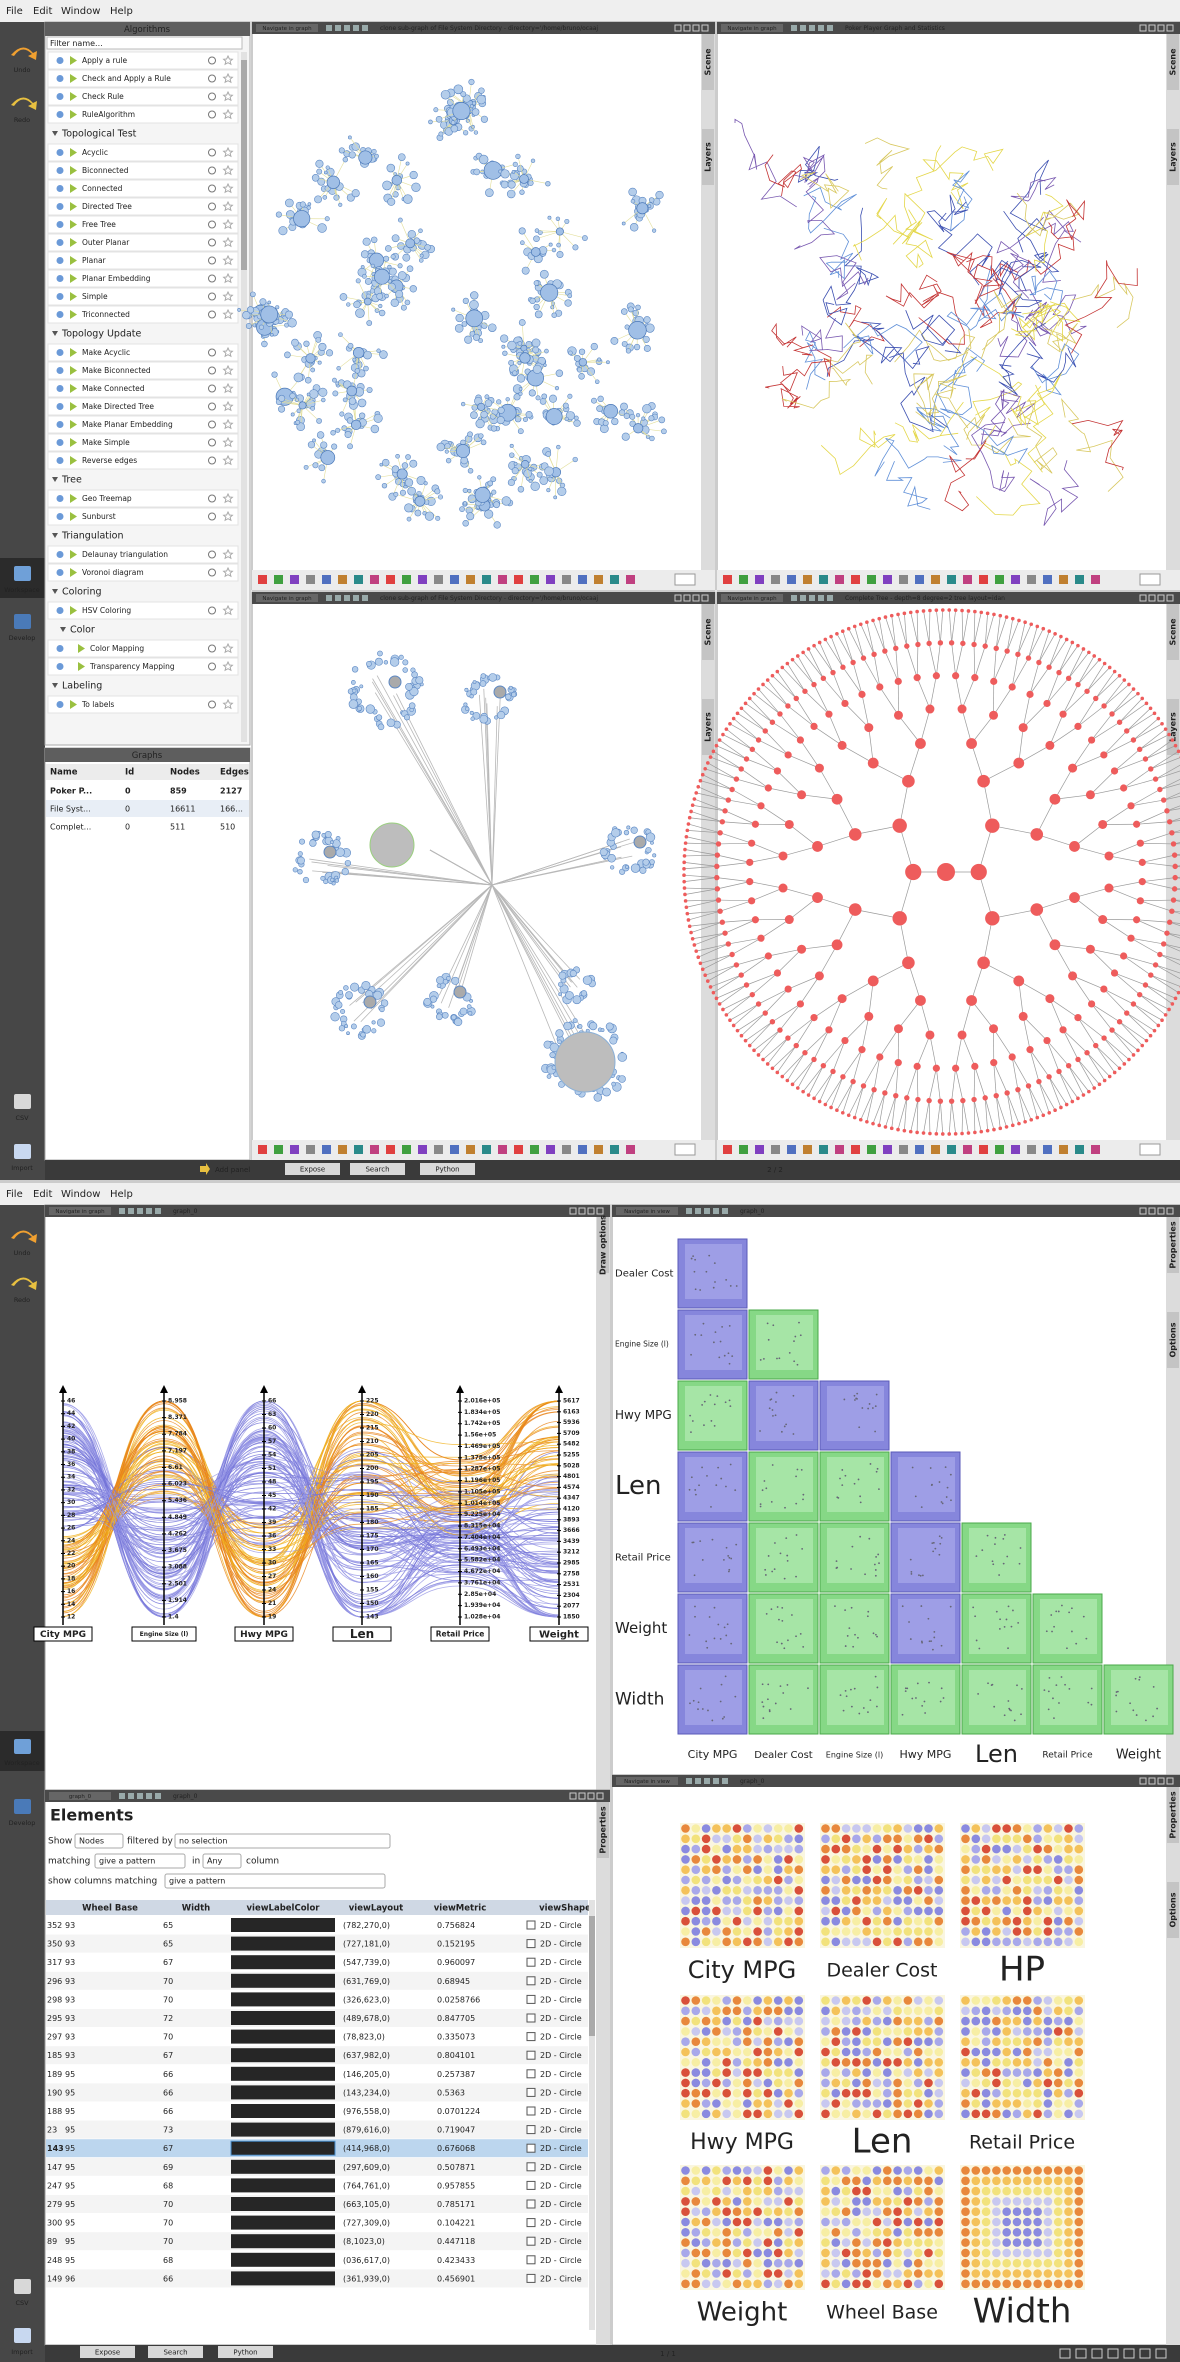 The image size is (1180, 2362). Describe the element at coordinates (232, 1170) in the screenshot. I see `add-panel: Add panel` at that location.